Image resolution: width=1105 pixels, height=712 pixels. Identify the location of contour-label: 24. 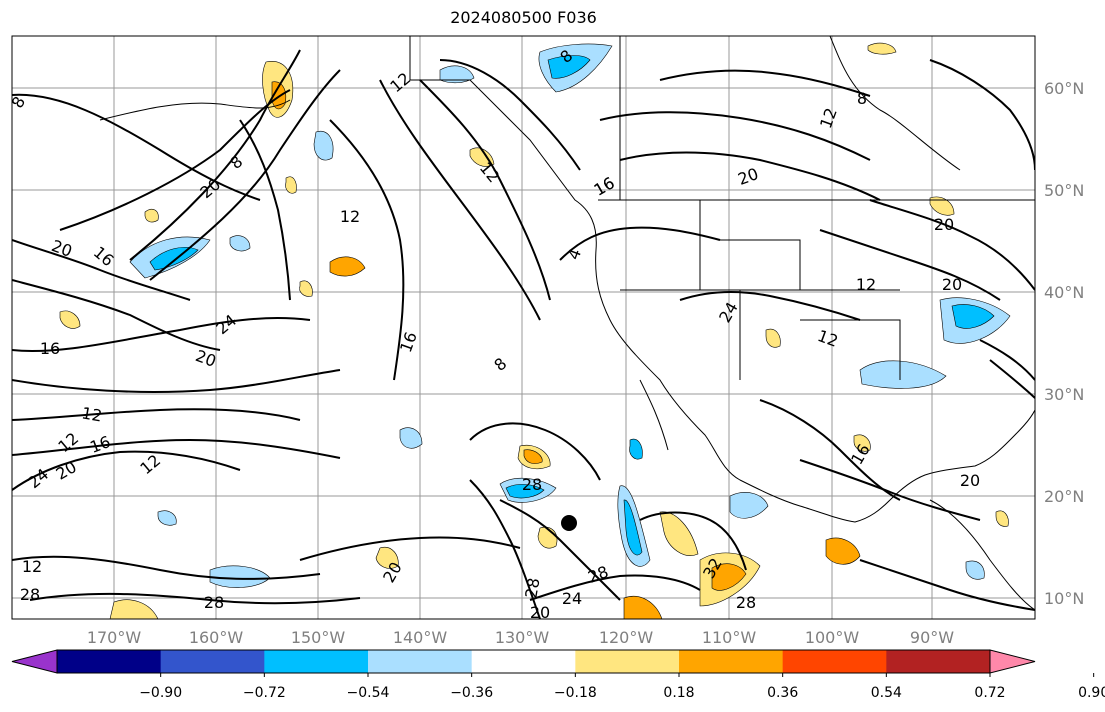
(572, 598).